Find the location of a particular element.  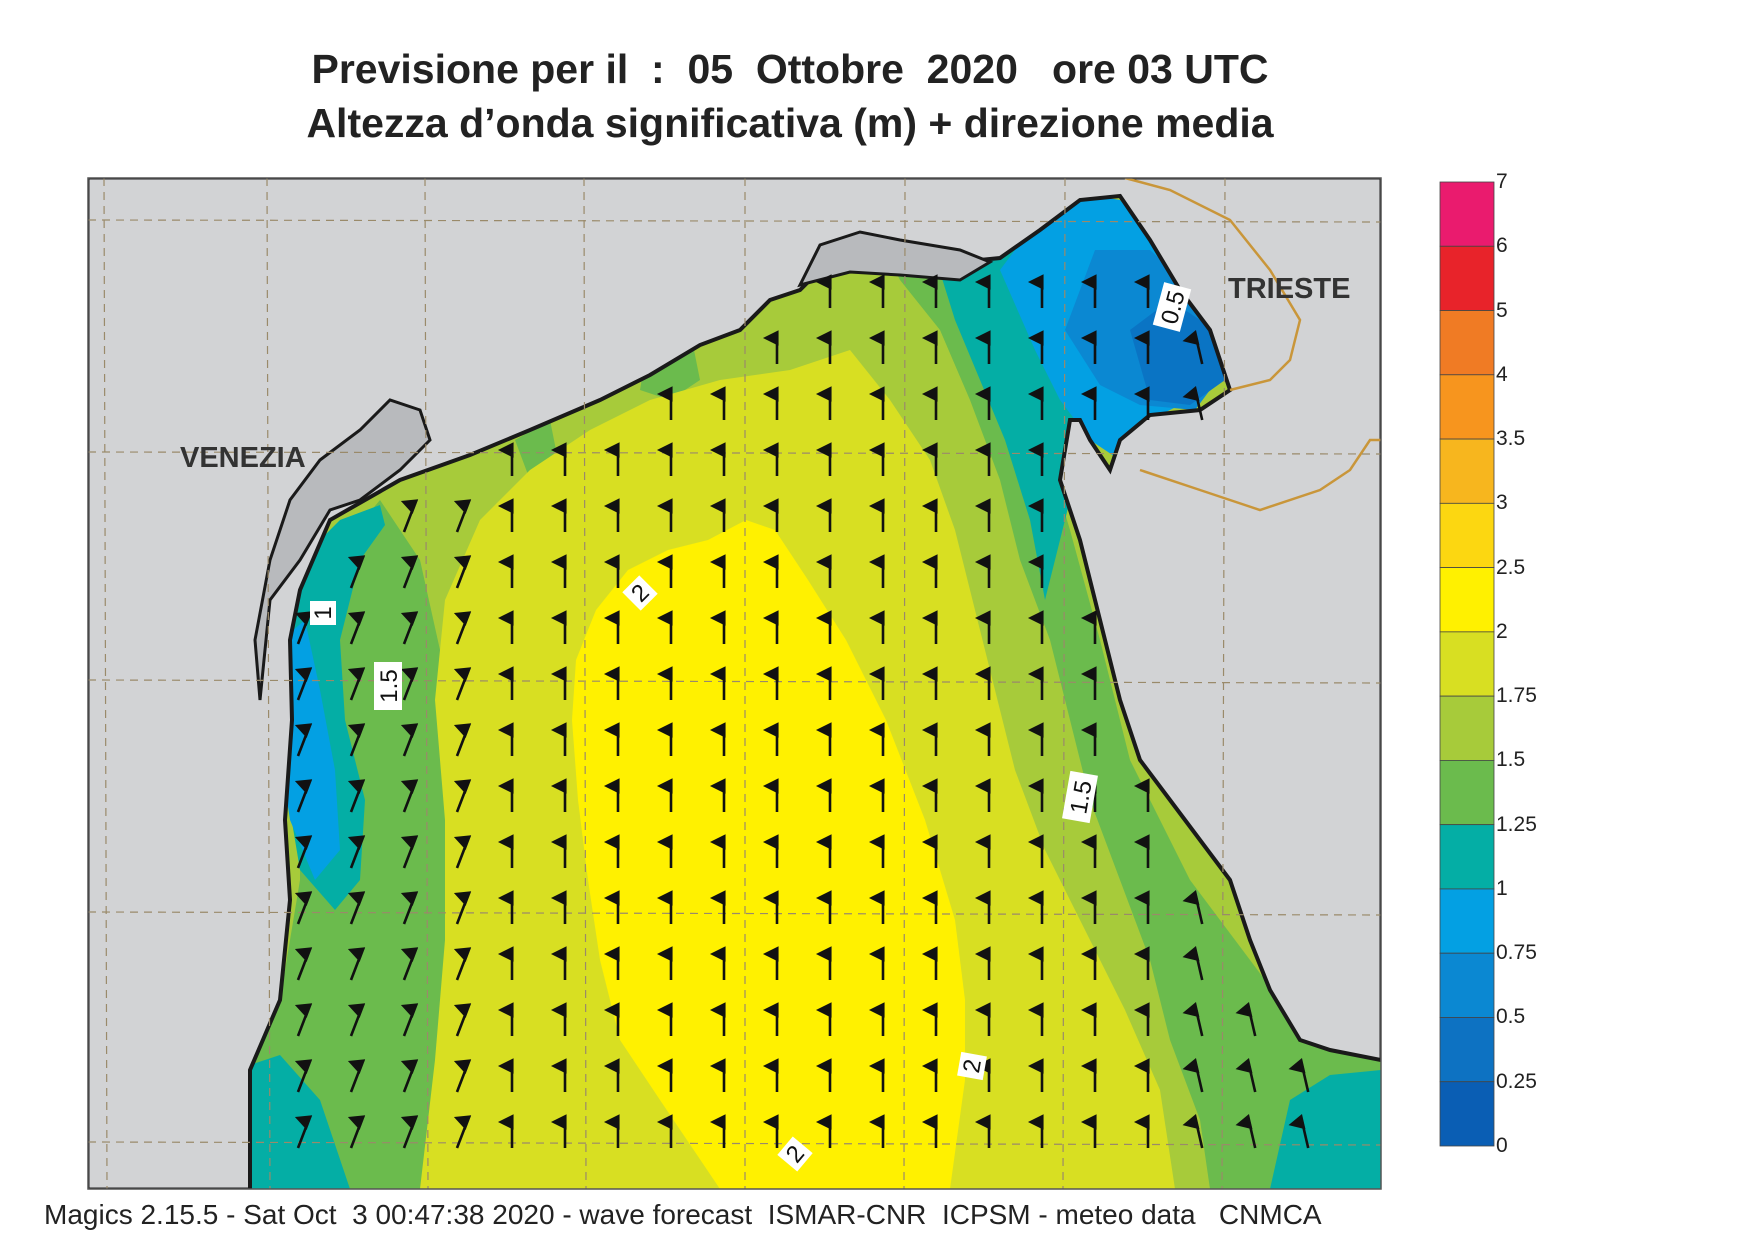

colorbar-label: 2 is located at coordinates (1502, 631).